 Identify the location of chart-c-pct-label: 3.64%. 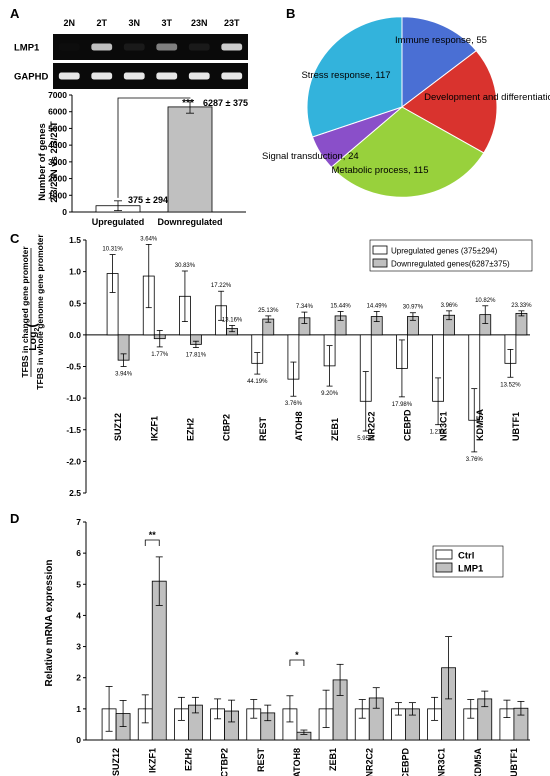
(149, 239).